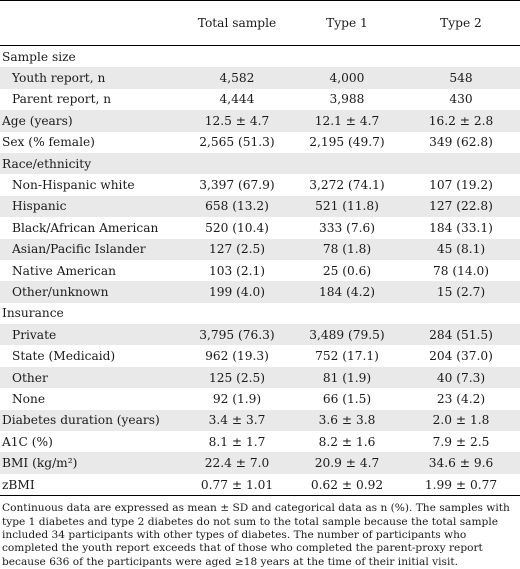 The width and height of the screenshot is (520, 569). What do you see at coordinates (347, 356) in the screenshot?
I see `cell-type-1: 752 (17.1)` at bounding box center [347, 356].